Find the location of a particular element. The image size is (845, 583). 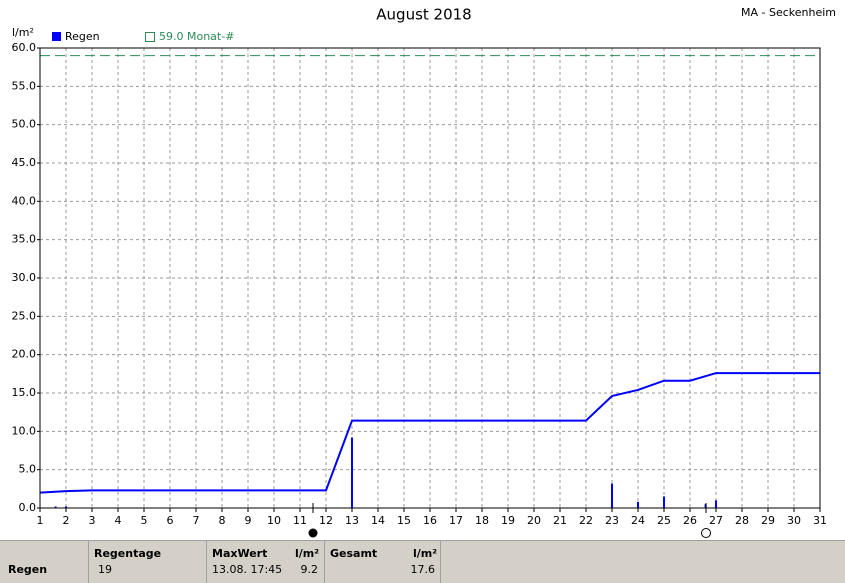

x-tick-label: 6 is located at coordinates (170, 520).